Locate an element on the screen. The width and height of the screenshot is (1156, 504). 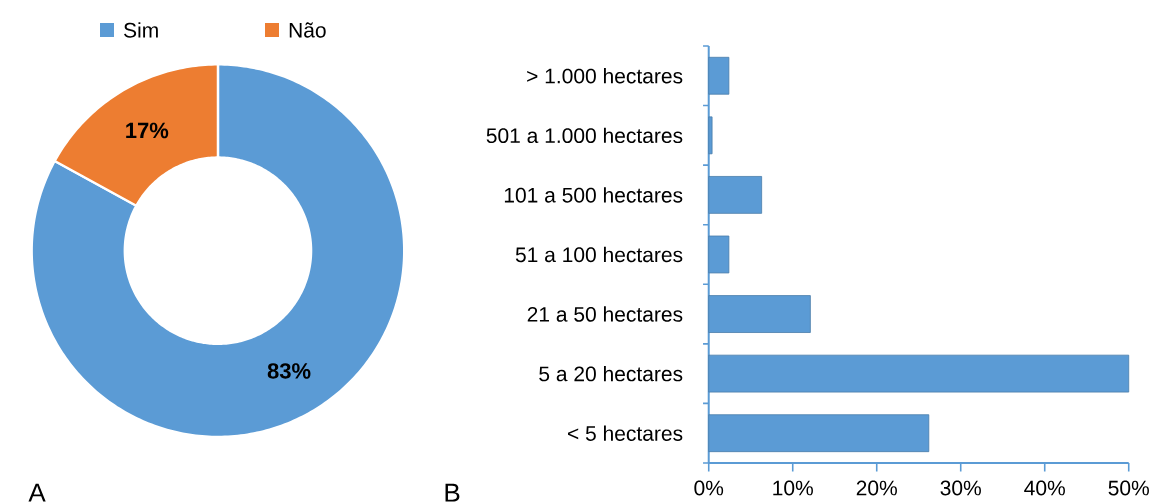
text: B is located at coordinates (452, 492).